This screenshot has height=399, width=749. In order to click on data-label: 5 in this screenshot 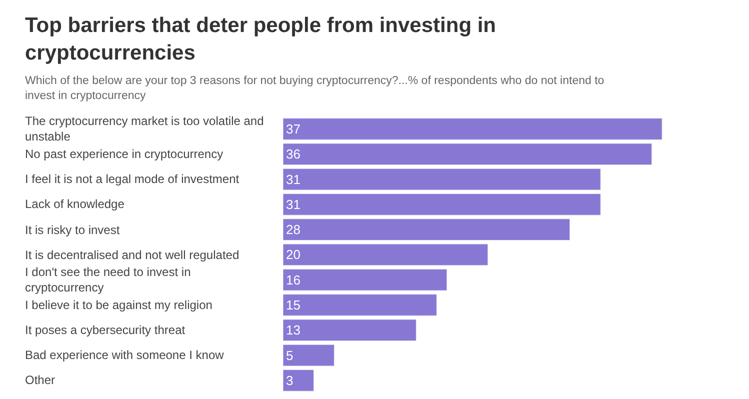, I will do `click(290, 355)`.